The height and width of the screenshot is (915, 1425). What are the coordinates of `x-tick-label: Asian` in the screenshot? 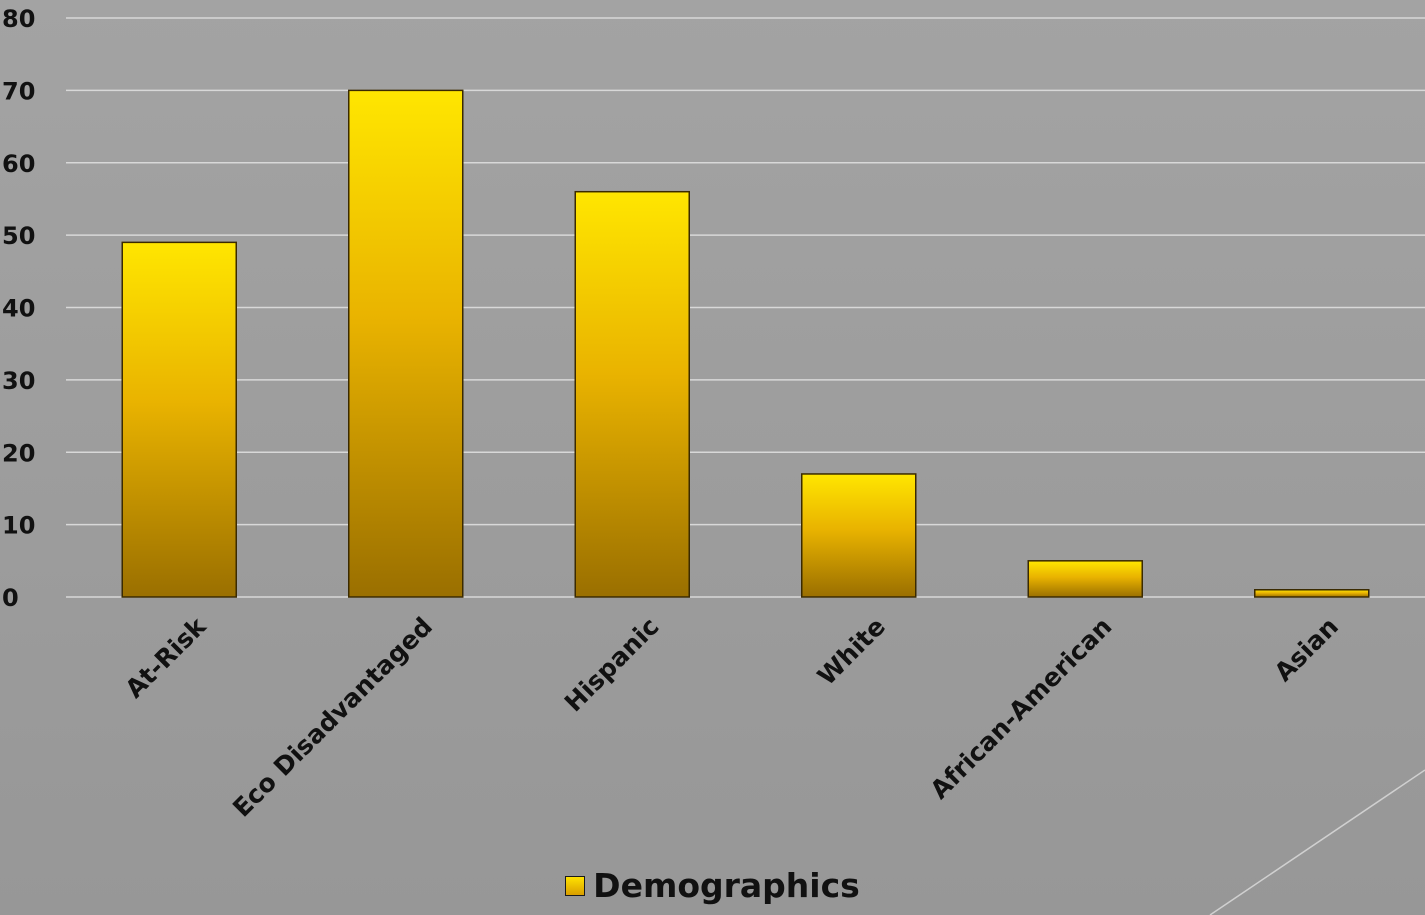 It's located at (1306, 649).